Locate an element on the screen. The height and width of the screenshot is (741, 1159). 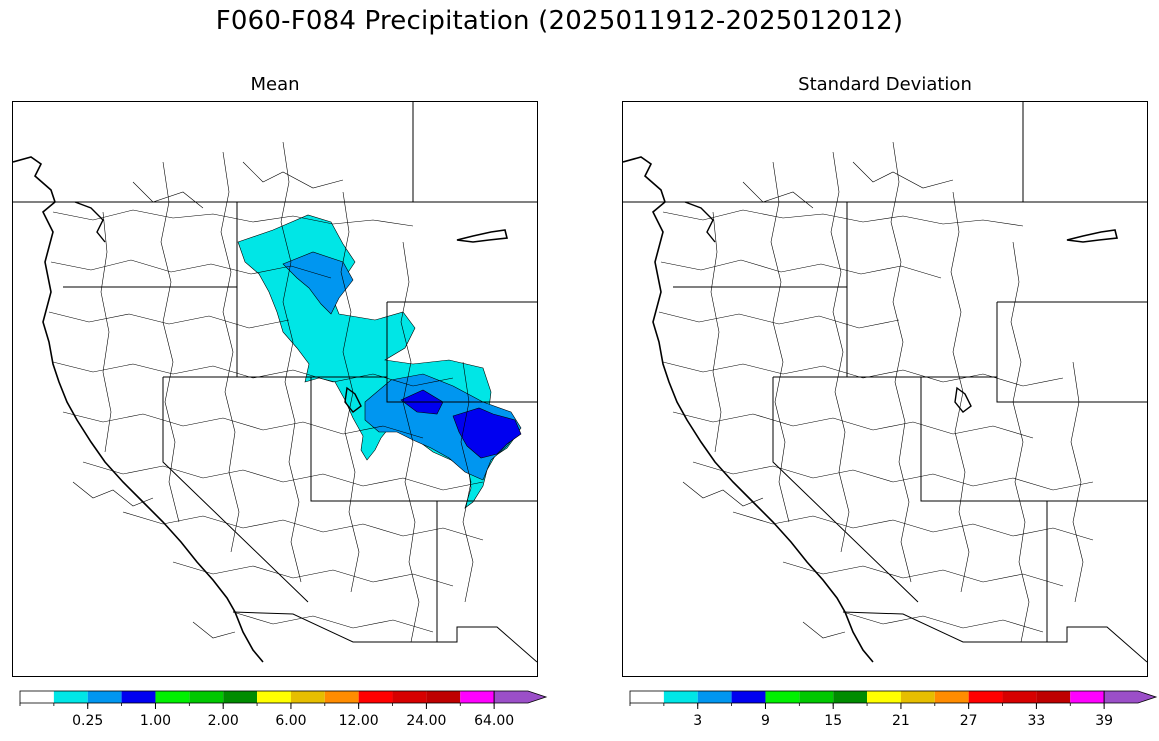
precip-shading is located at coordinates (379, 361).